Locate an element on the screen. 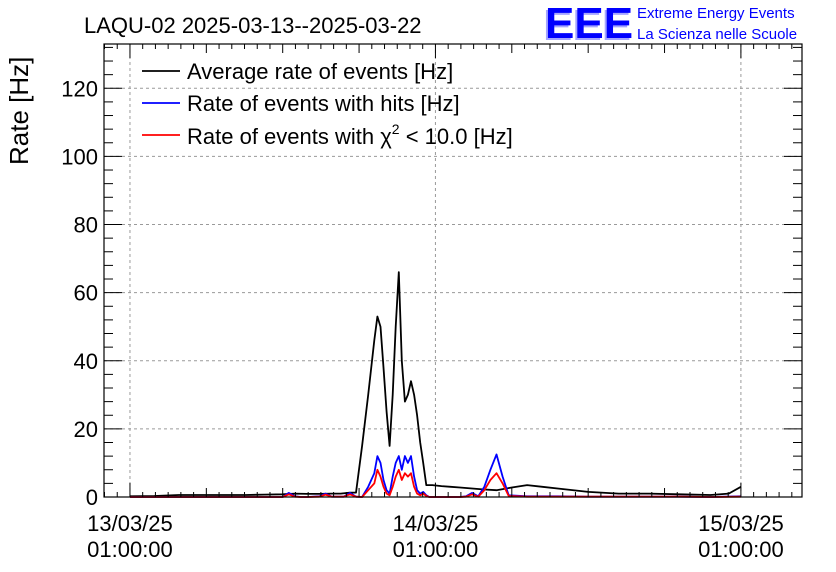 The width and height of the screenshot is (836, 572). logo-line-2: La Scienza nelle Scuole is located at coordinates (717, 34).